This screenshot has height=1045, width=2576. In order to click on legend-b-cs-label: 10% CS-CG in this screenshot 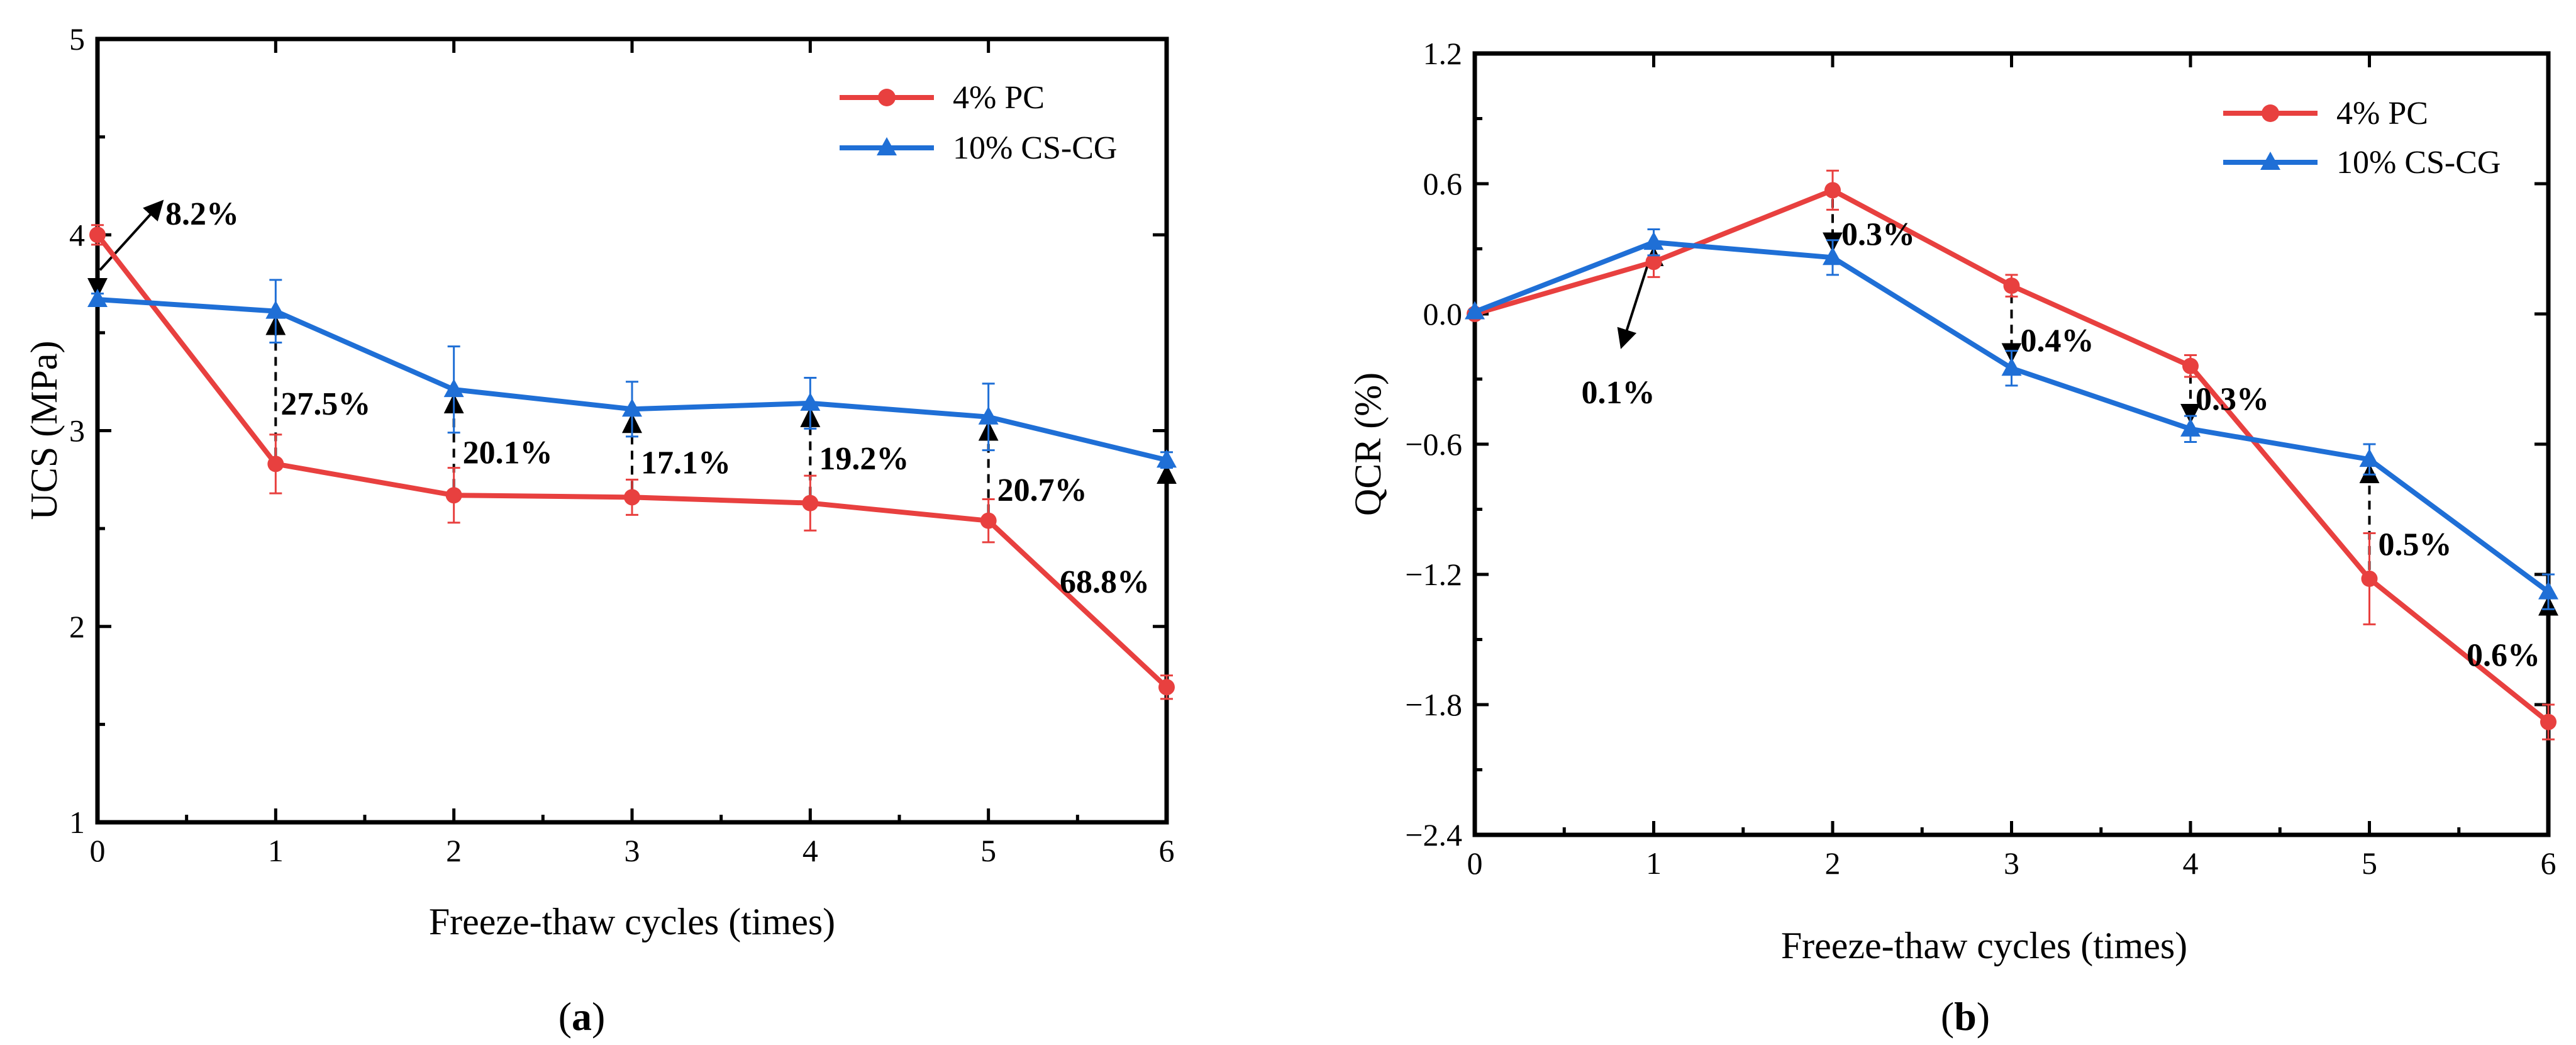, I will do `click(2418, 163)`.